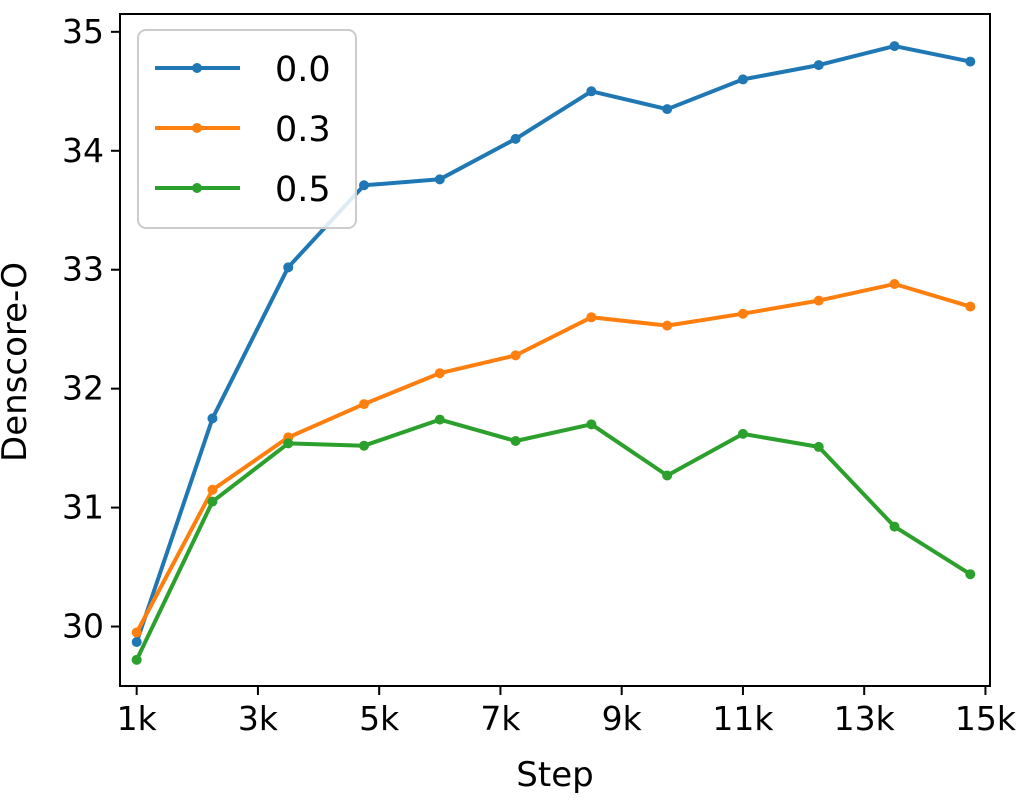 The width and height of the screenshot is (1024, 802). What do you see at coordinates (83, 626) in the screenshot?
I see `y-tick-label: 30` at bounding box center [83, 626].